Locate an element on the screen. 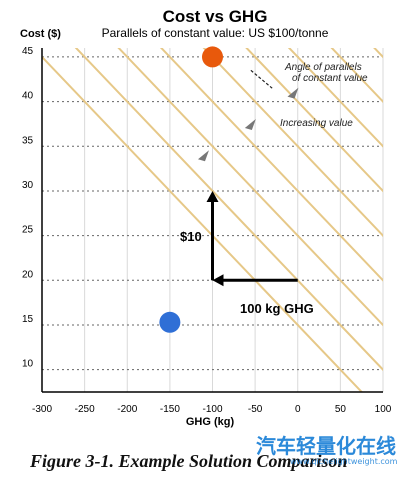 The width and height of the screenshot is (416, 478). y-tick-label: 25 is located at coordinates (28, 230).